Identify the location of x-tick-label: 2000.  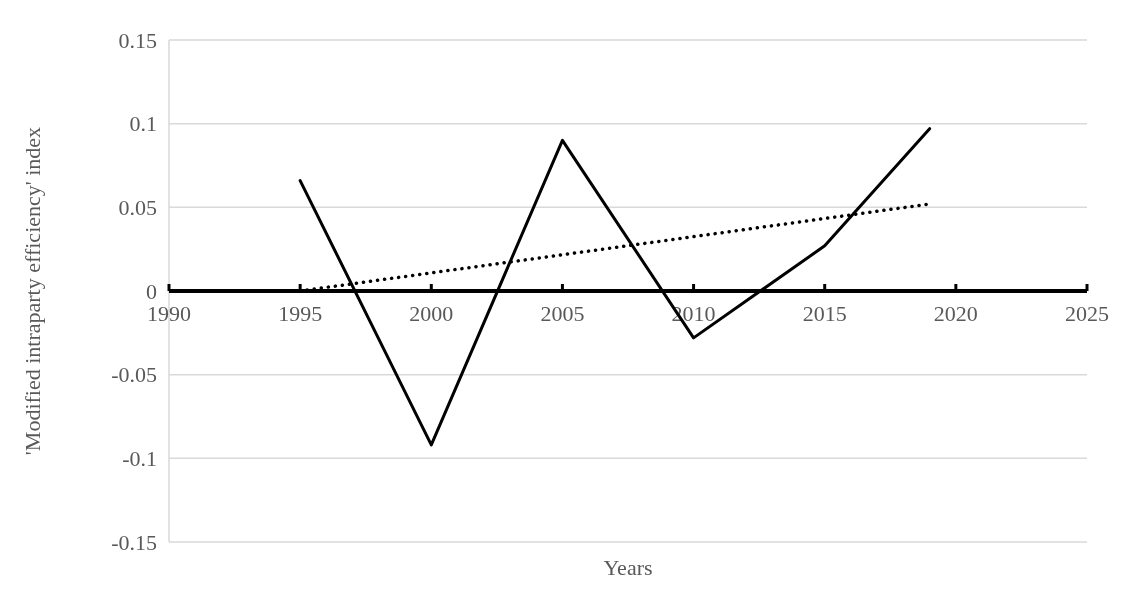
(431, 313).